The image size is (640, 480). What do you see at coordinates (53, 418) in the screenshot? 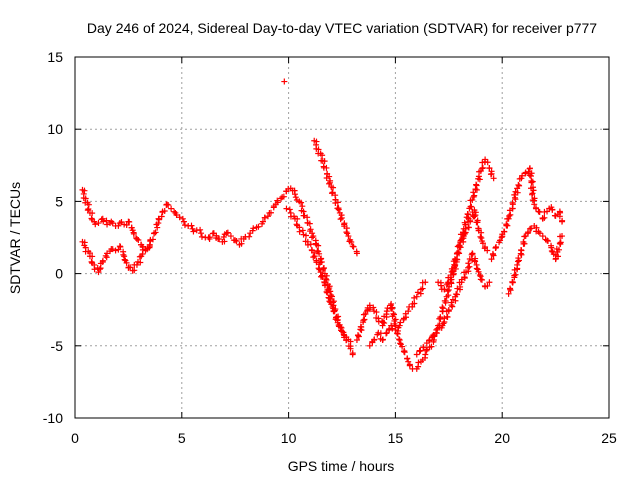
I see `y-tick-label: -10` at bounding box center [53, 418].